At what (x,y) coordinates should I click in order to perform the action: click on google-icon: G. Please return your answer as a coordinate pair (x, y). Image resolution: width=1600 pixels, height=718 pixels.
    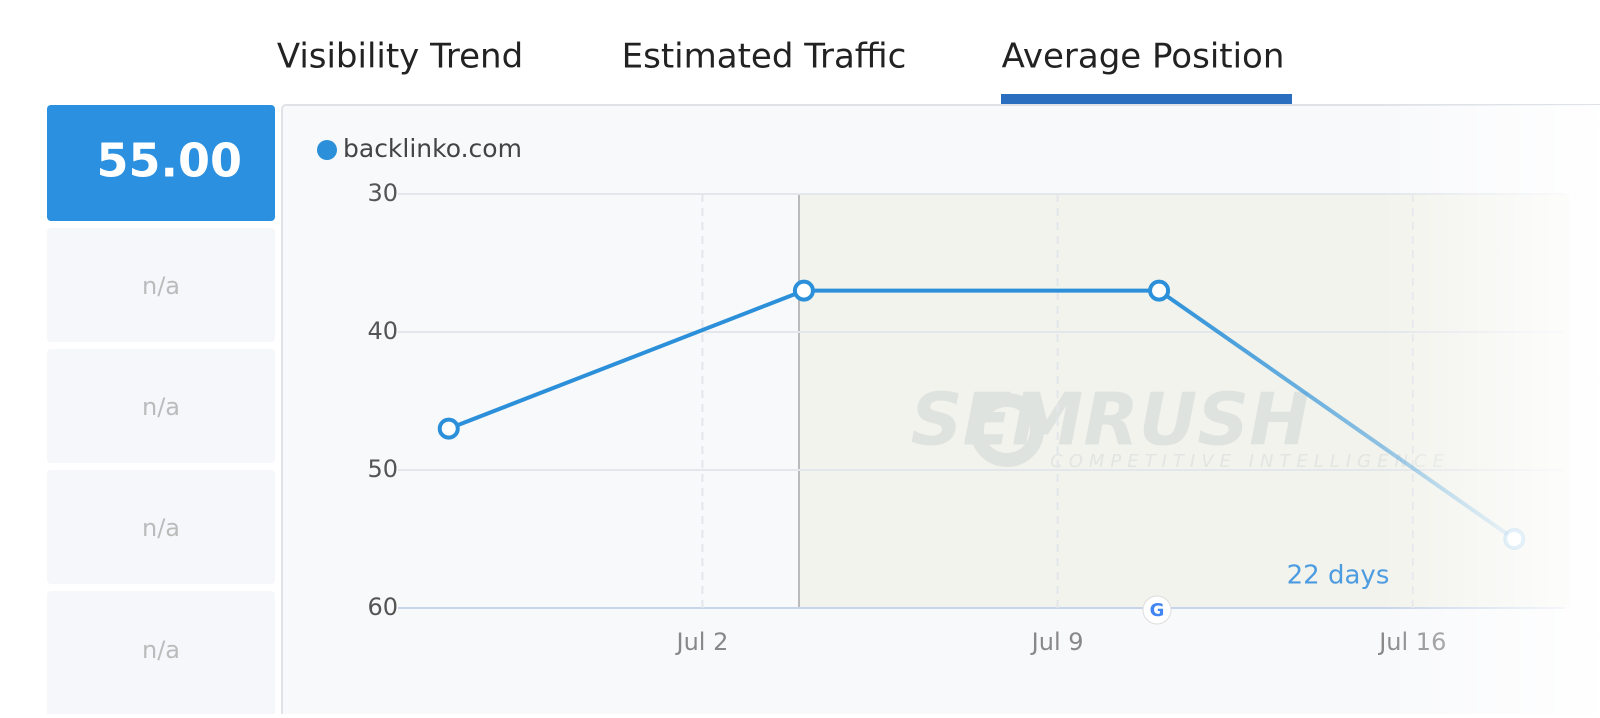
    Looking at the image, I should click on (1157, 610).